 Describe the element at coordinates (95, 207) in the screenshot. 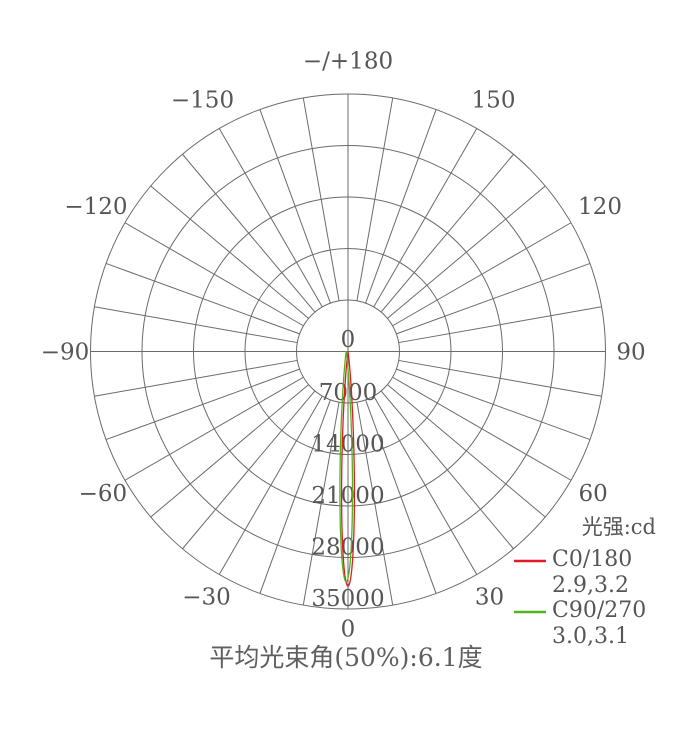

I see `angle-label: −120` at that location.